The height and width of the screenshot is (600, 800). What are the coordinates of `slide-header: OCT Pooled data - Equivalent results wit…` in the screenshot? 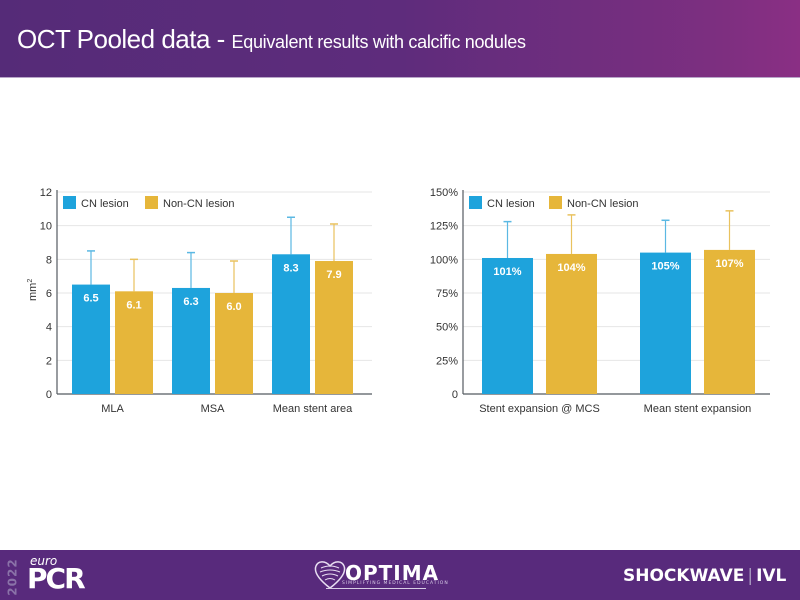 It's located at (400, 39).